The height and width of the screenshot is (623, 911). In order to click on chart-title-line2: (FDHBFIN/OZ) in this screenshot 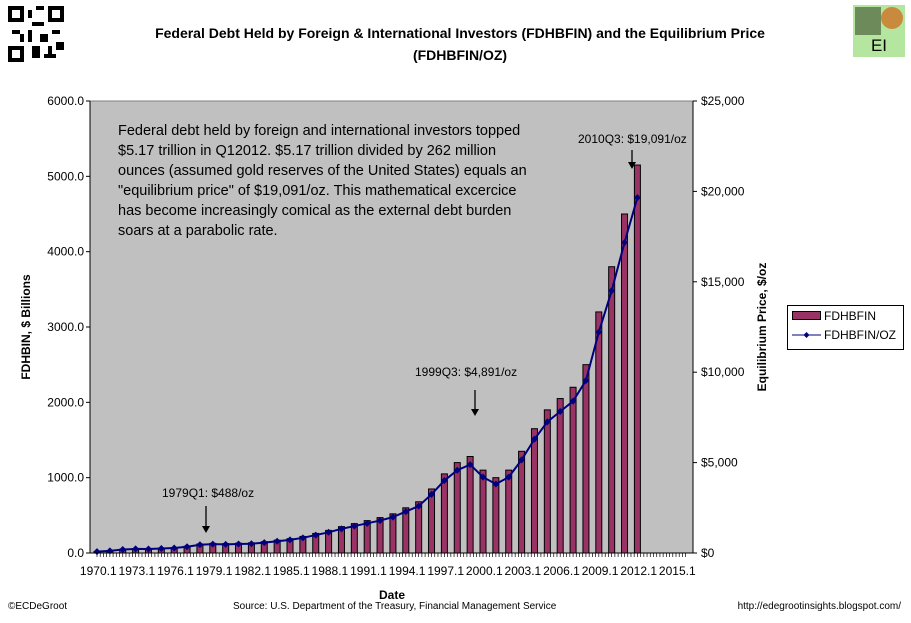, I will do `click(460, 55)`.